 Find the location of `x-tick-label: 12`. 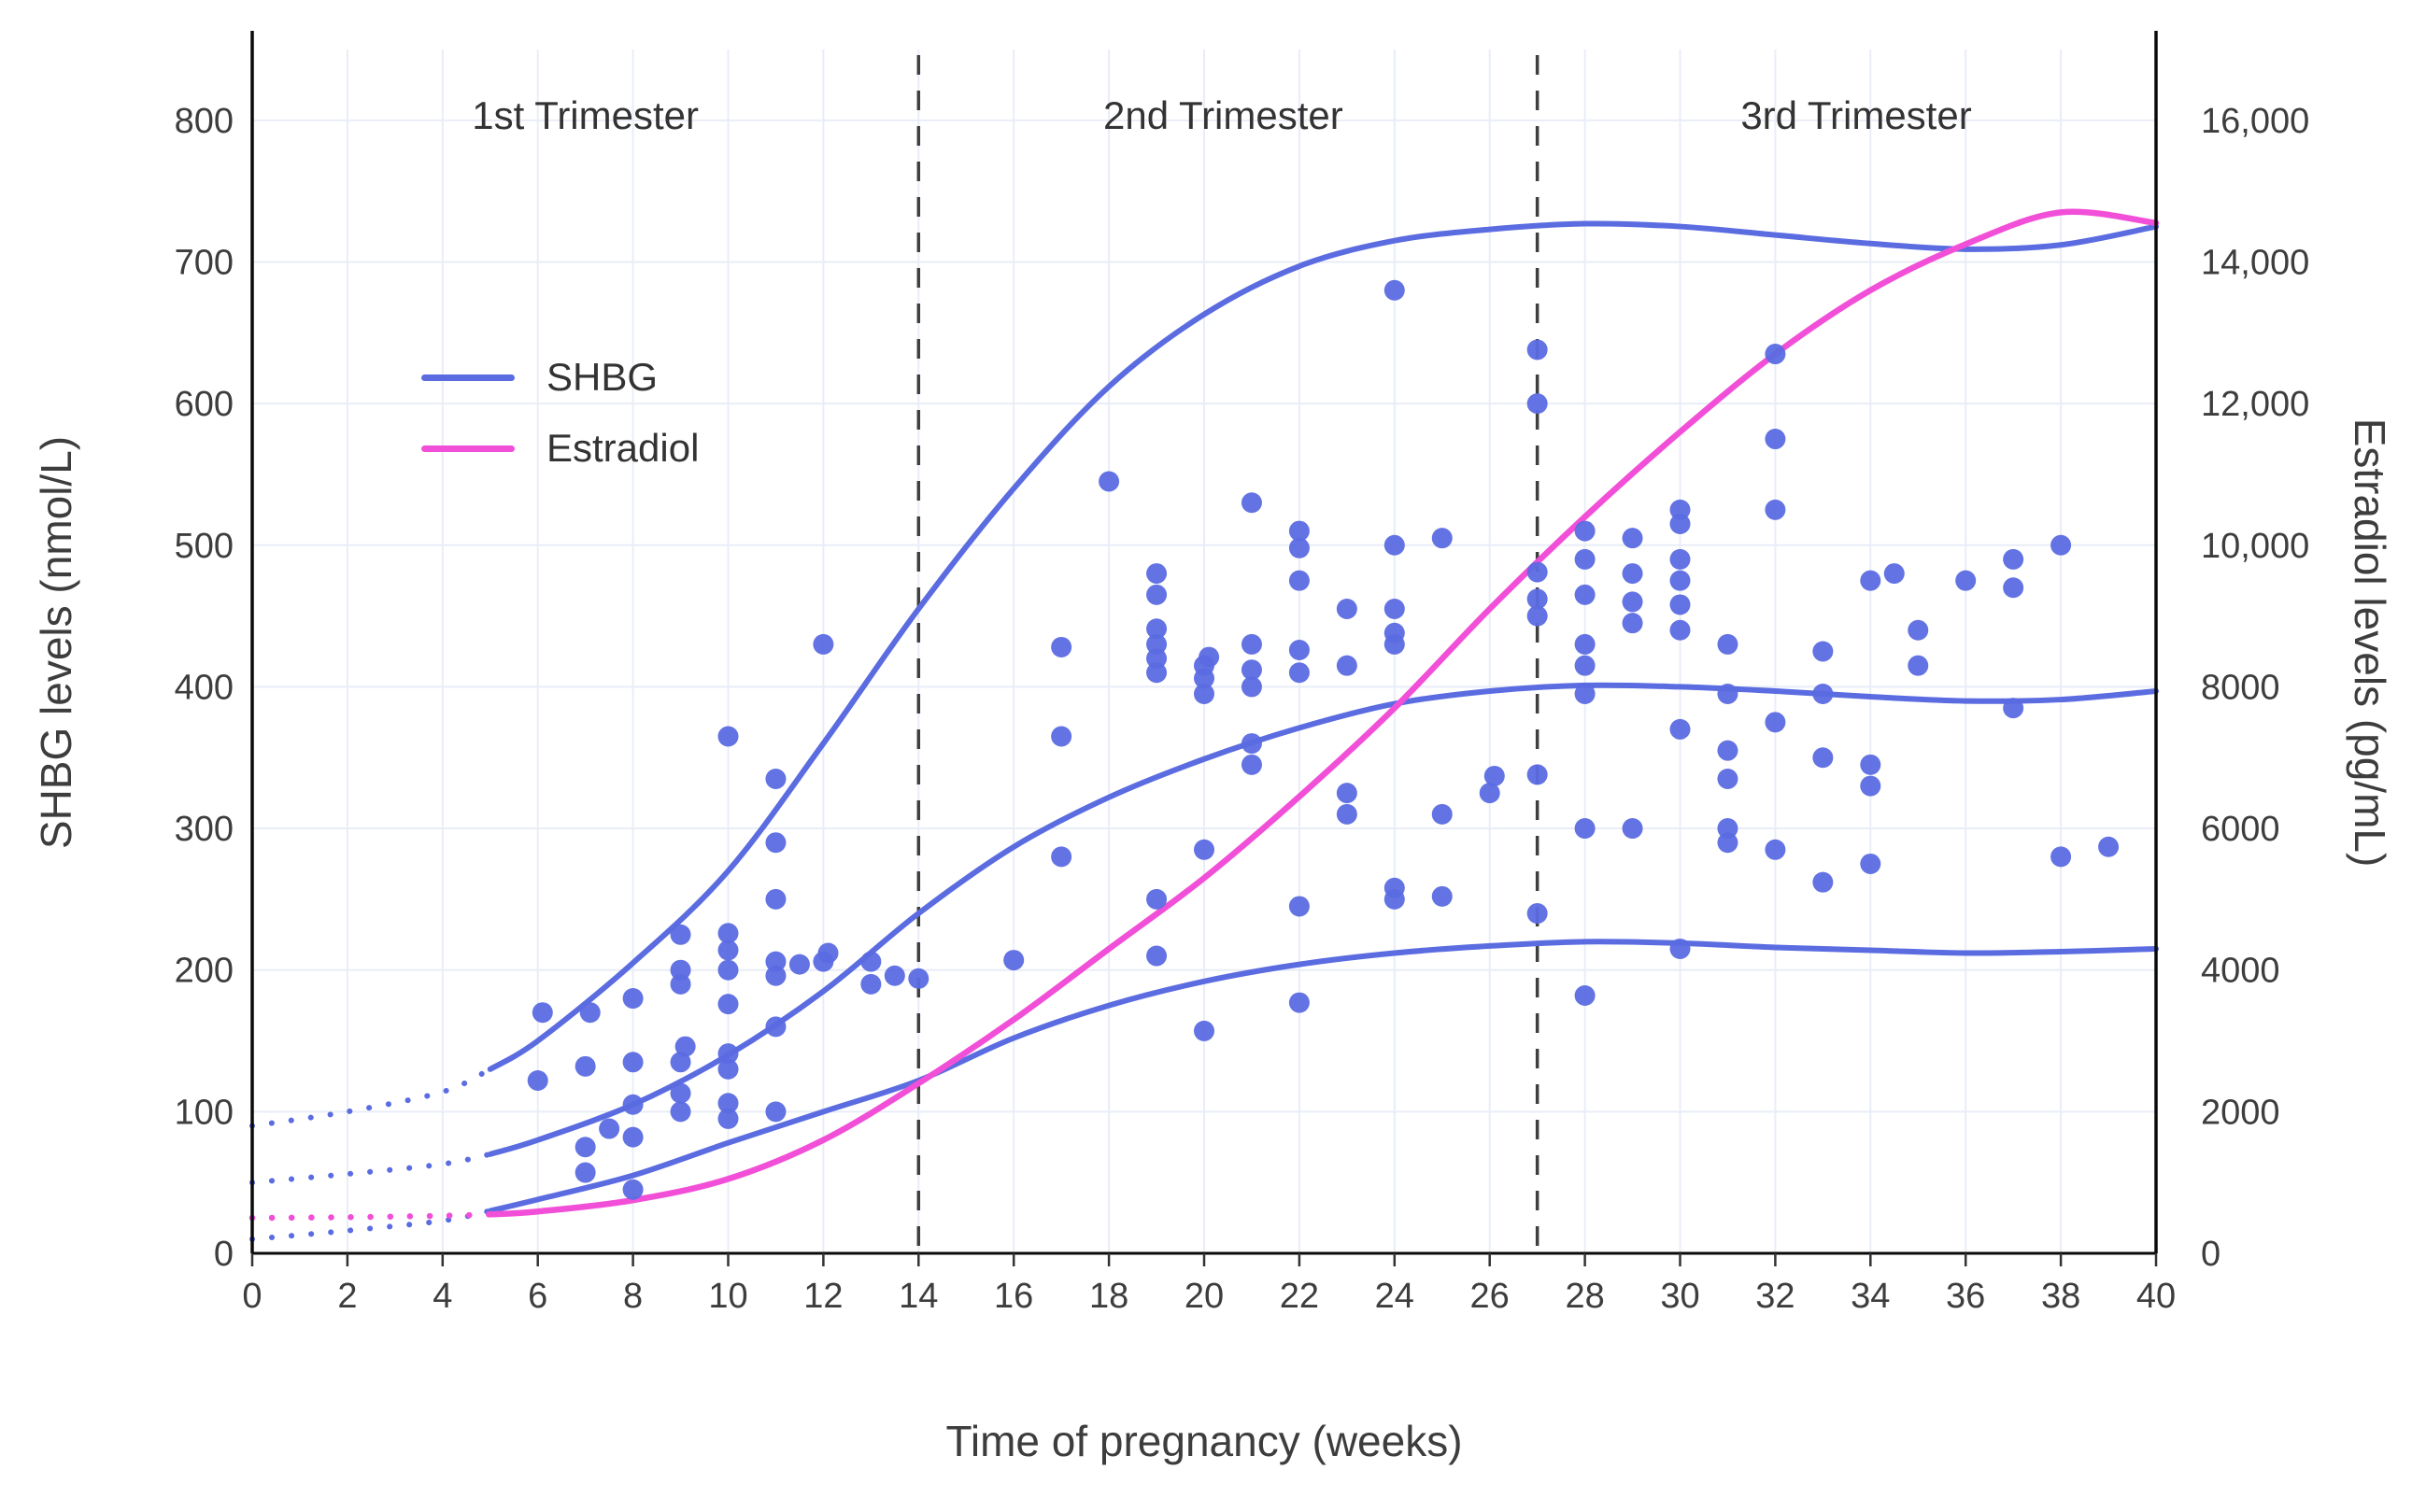

x-tick-label: 12 is located at coordinates (823, 1296).